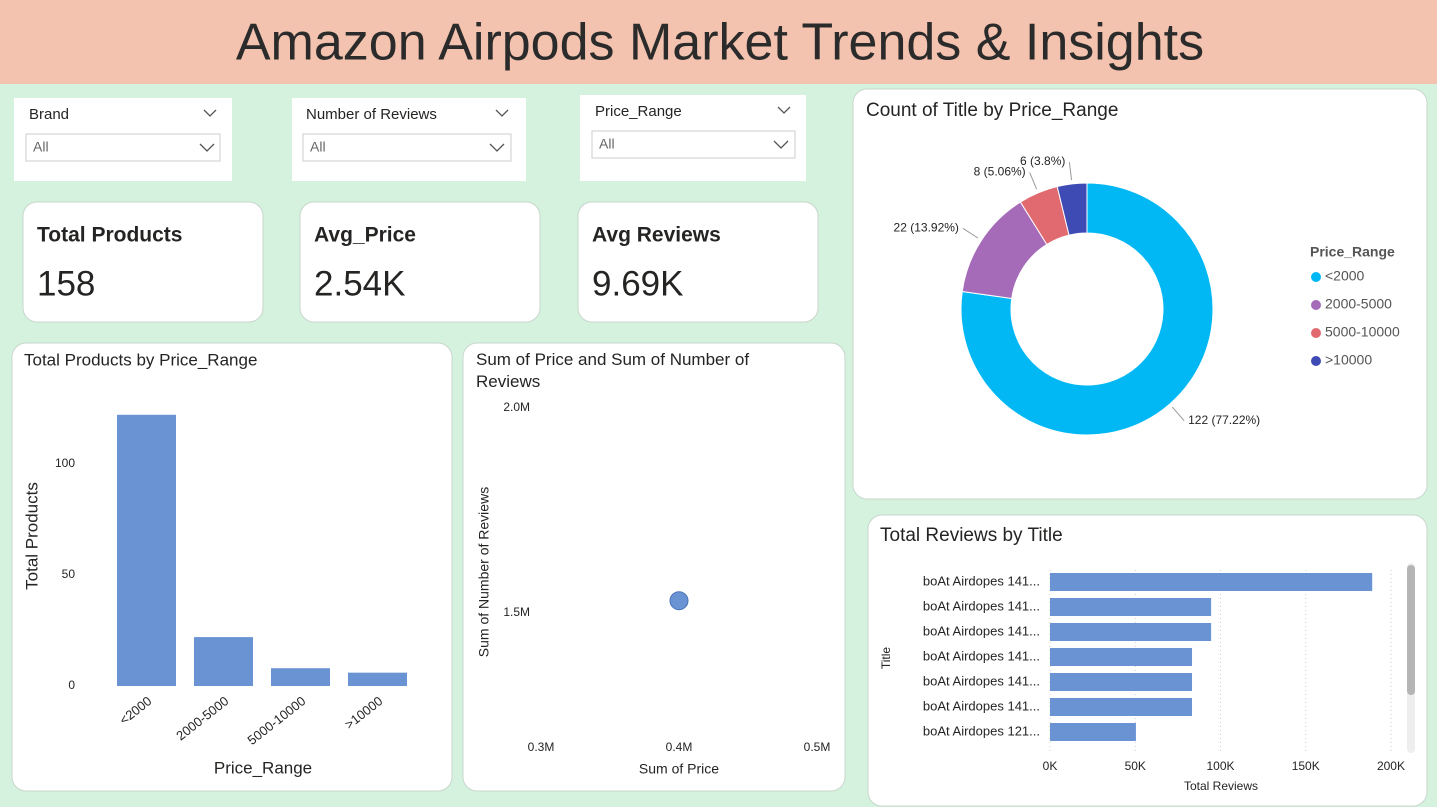 The height and width of the screenshot is (807, 1437). What do you see at coordinates (71, 685) in the screenshot?
I see `y-tick-label: 0` at bounding box center [71, 685].